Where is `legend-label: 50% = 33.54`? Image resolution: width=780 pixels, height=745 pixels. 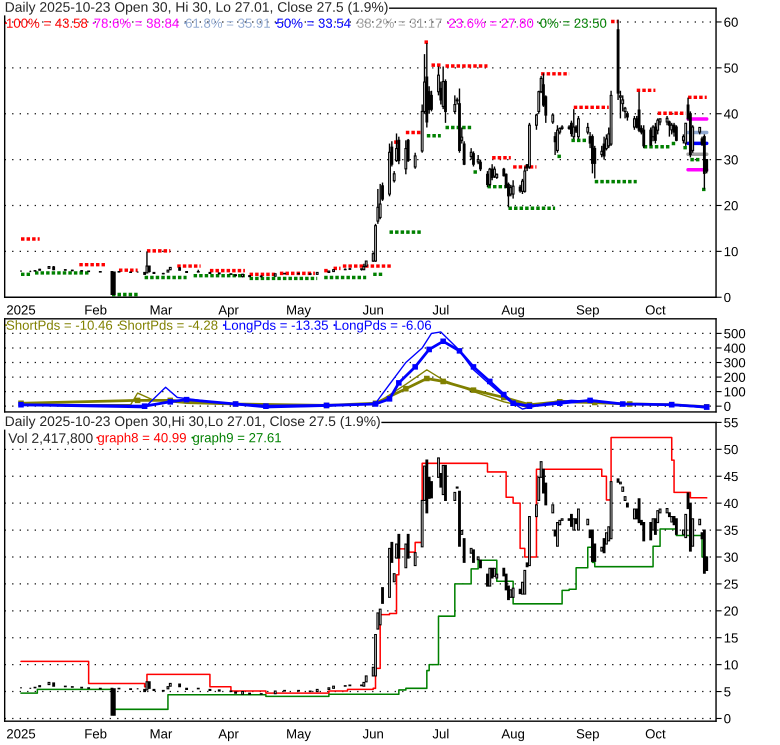
legend-label: 50% = 33.54 is located at coordinates (314, 23).